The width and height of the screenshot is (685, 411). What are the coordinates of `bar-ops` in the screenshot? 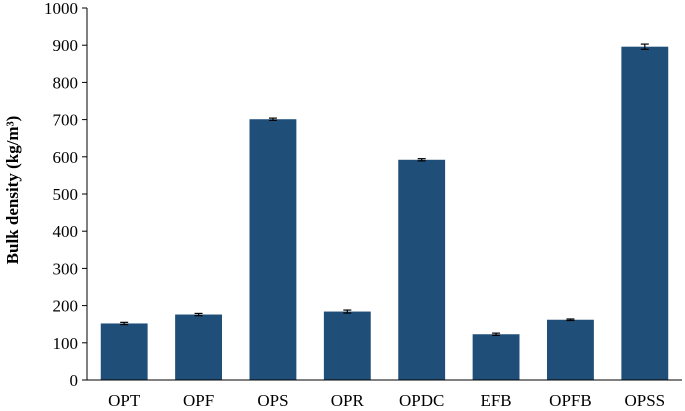 It's located at (273, 249).